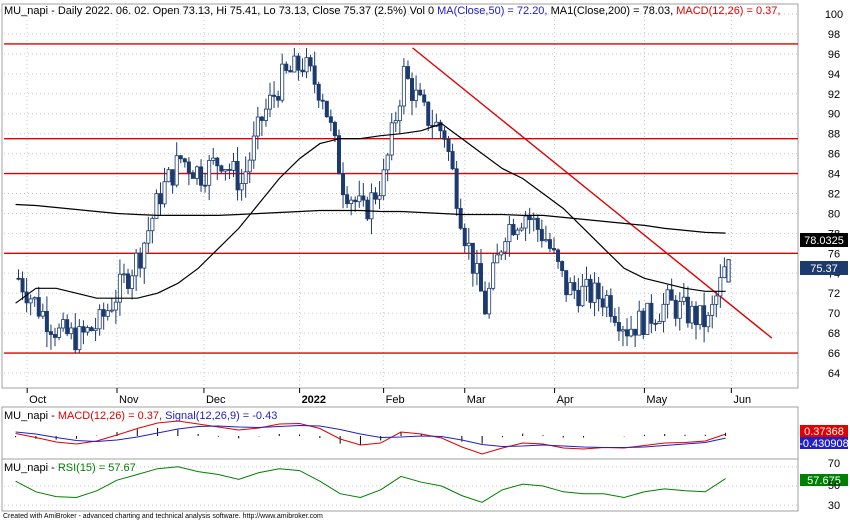 The width and height of the screenshot is (850, 520). I want to click on rsi-value-badge: 57.675, so click(824, 480).